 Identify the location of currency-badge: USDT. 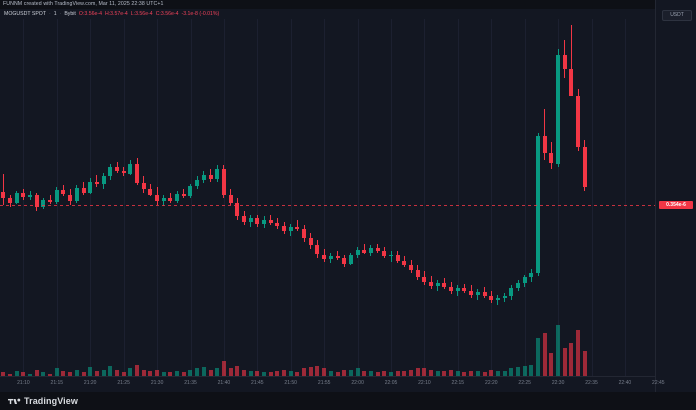
(677, 15).